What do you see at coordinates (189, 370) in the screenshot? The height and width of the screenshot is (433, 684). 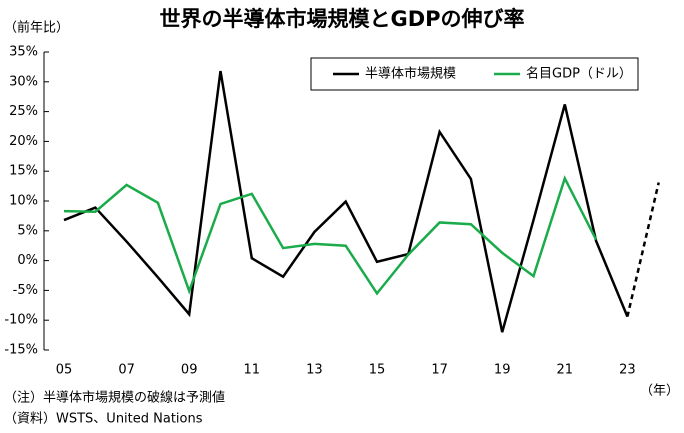 I see `x-tick-label: 09` at bounding box center [189, 370].